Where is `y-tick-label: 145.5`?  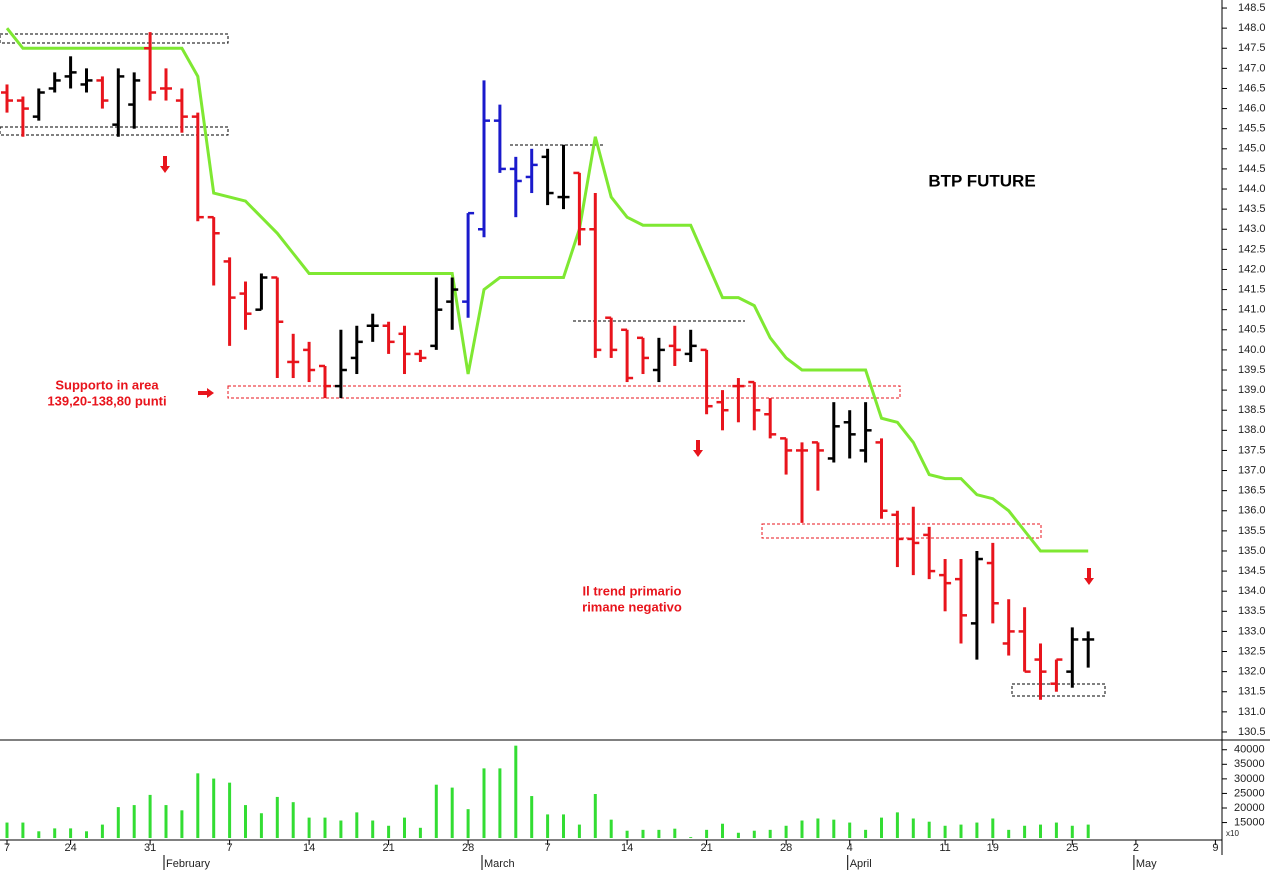 y-tick-label: 145.5 is located at coordinates (1252, 129).